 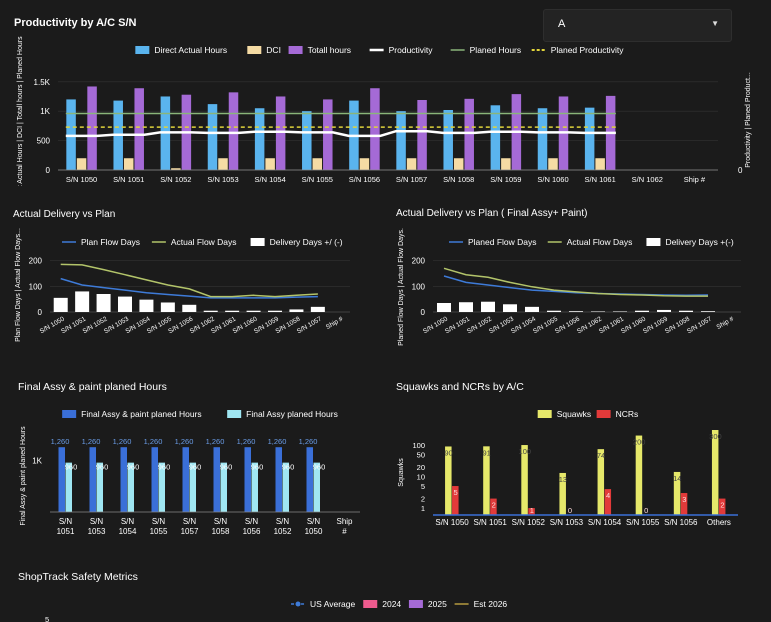 I want to click on legend-dci-label: DCI, so click(x=273, y=50).